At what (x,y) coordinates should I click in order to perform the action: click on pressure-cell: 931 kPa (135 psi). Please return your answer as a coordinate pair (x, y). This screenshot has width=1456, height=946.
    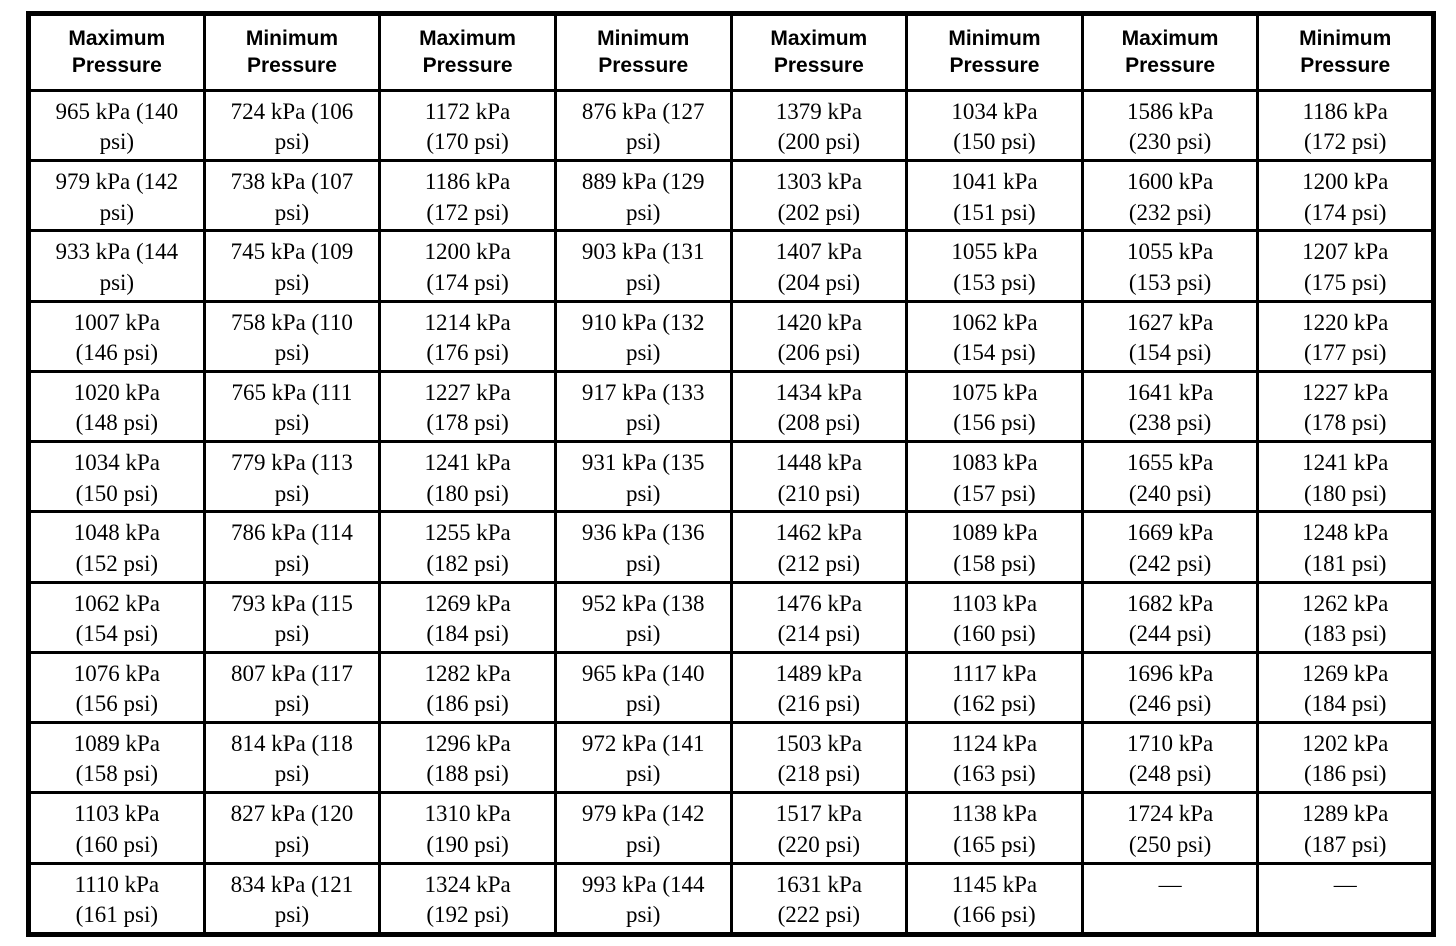
    Looking at the image, I should click on (643, 477).